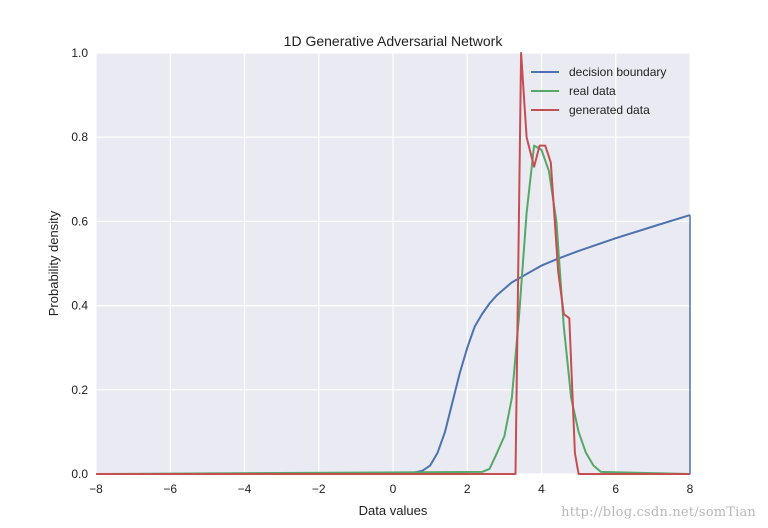 This screenshot has height=528, width=768. What do you see at coordinates (79, 390) in the screenshot?
I see `y-tick-label: 0.2` at bounding box center [79, 390].